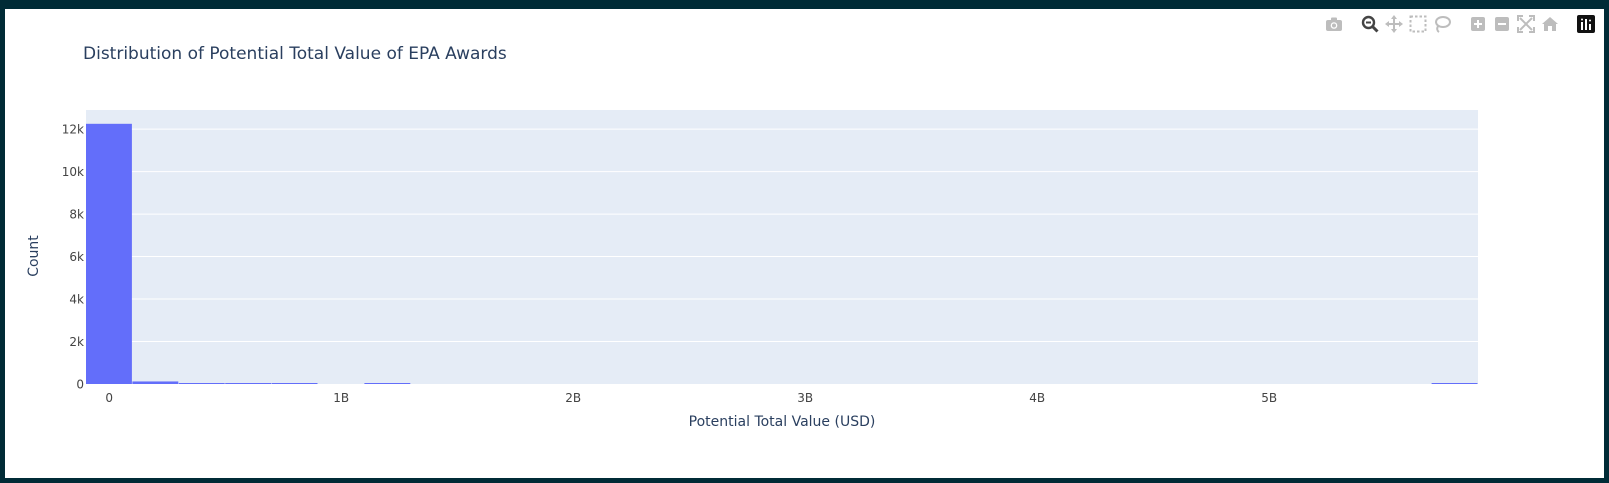  Describe the element at coordinates (1550, 24) in the screenshot. I see `reset-axes-icon` at that location.